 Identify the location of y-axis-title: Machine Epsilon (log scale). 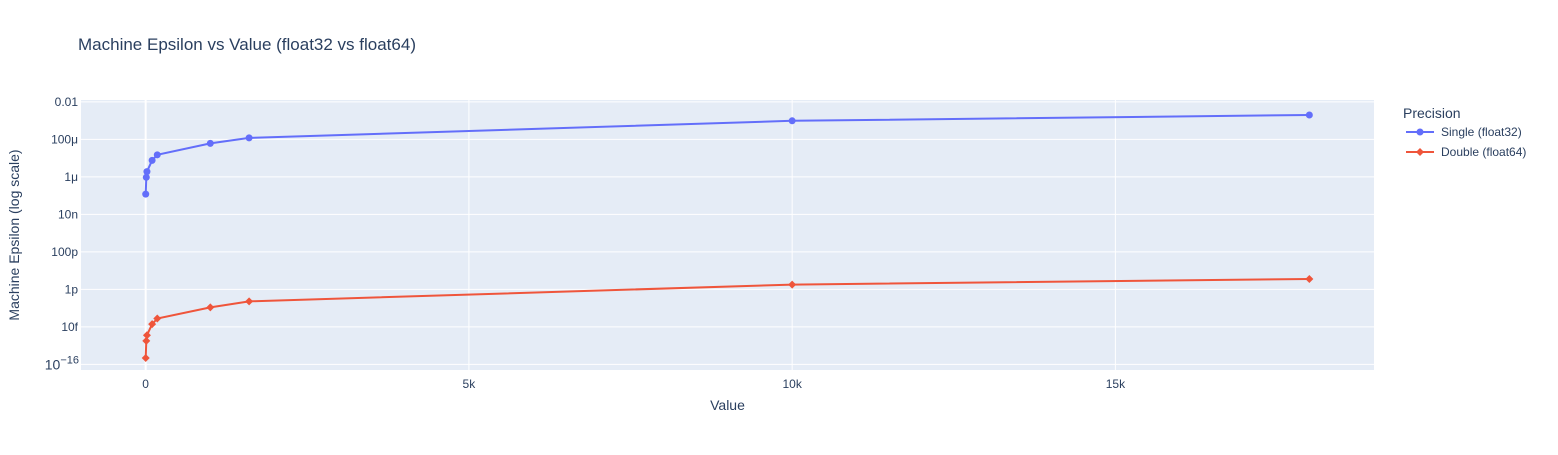
(14, 234).